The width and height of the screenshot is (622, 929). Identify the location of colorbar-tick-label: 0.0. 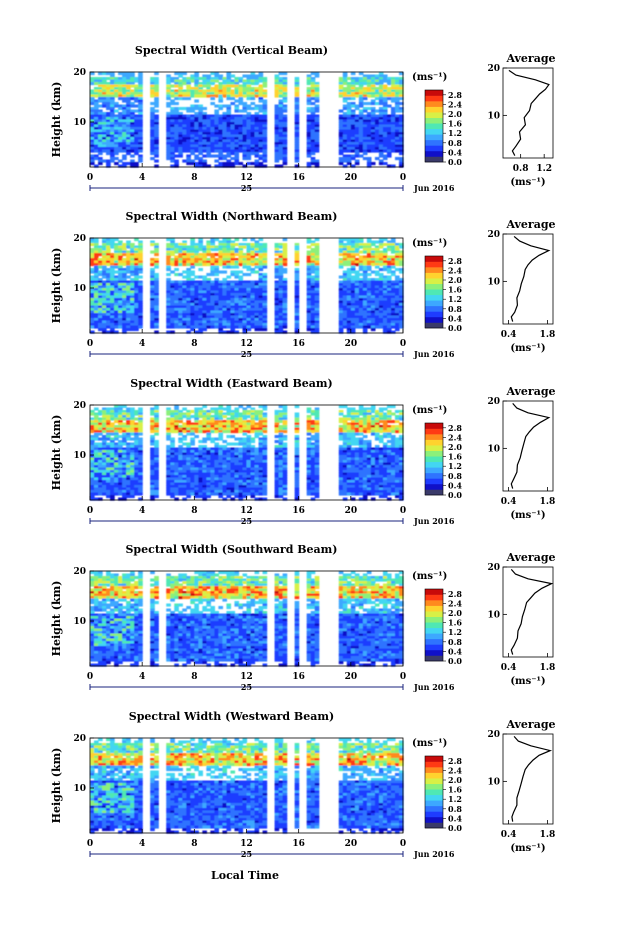
(455, 328).